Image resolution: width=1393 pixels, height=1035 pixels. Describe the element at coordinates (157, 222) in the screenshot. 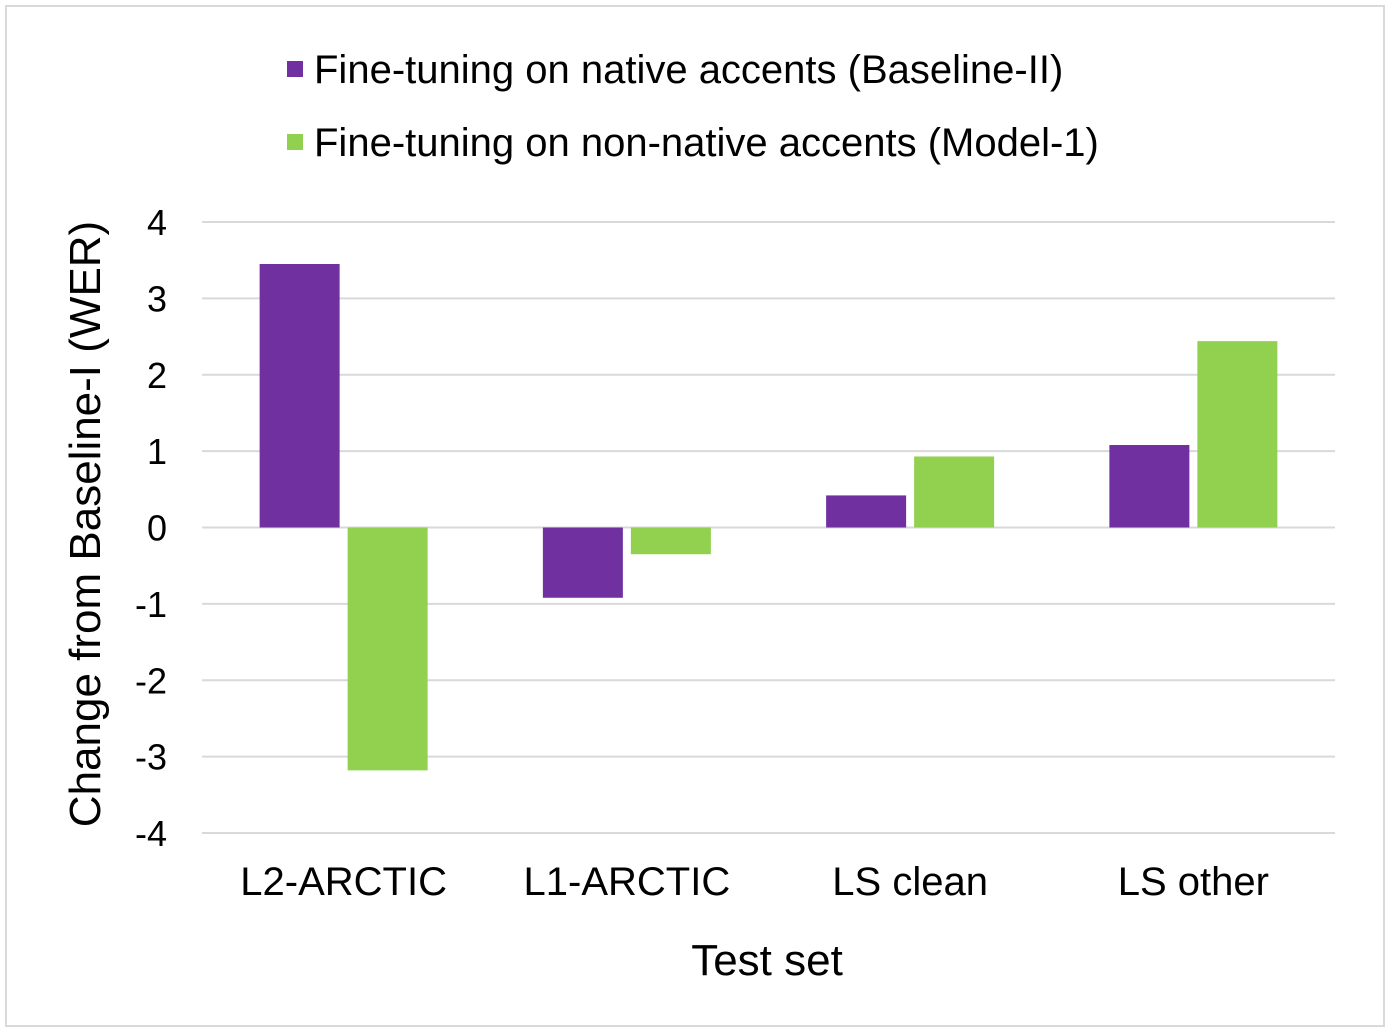

I see `y-tick-label: 4` at that location.